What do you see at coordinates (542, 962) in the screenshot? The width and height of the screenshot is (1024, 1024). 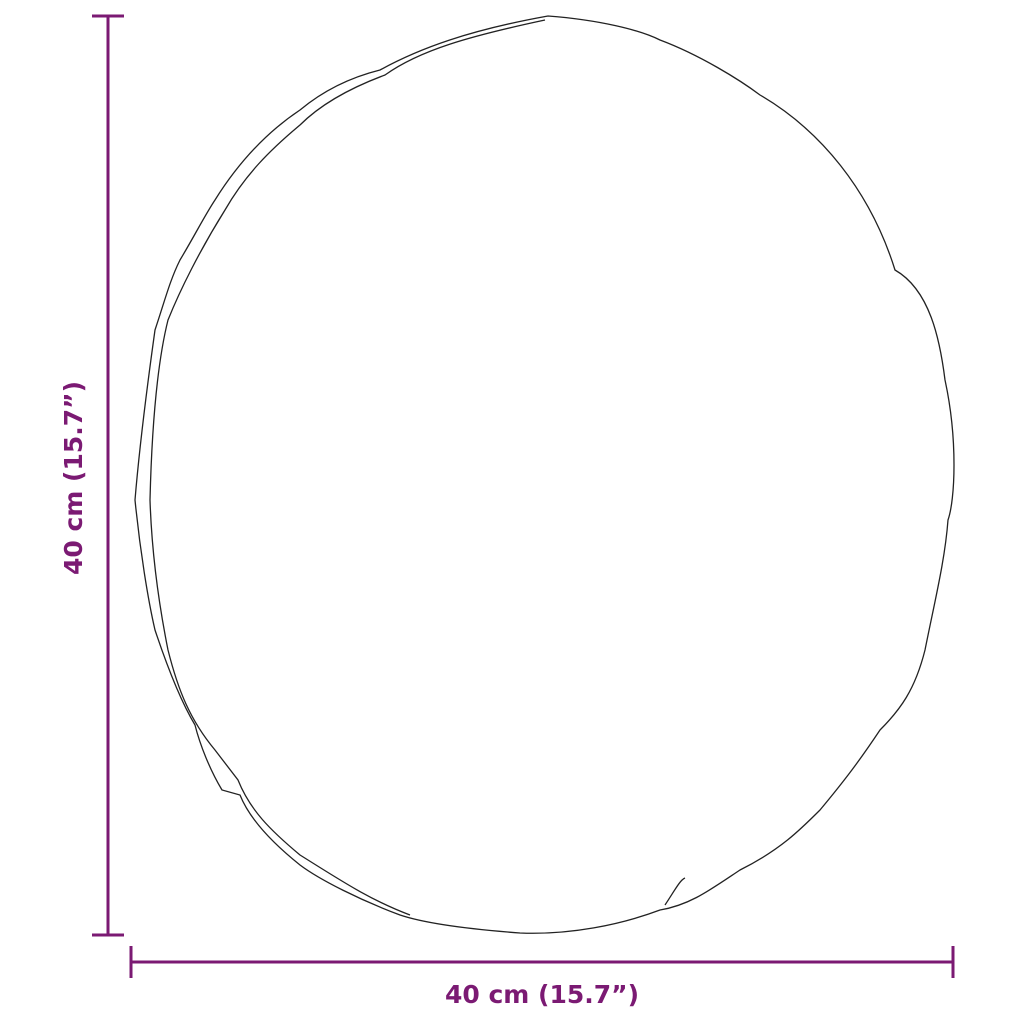 I see `width-dimension` at bounding box center [542, 962].